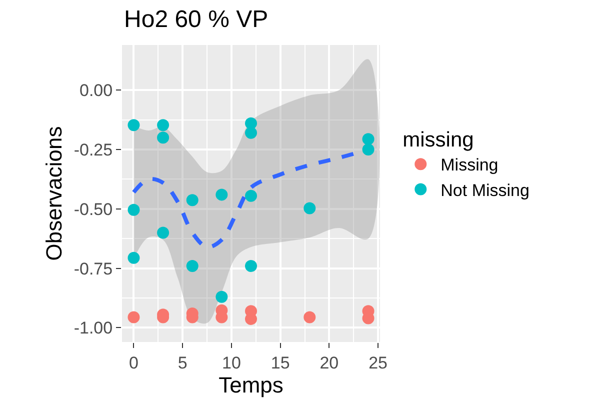  What do you see at coordinates (280, 362) in the screenshot?
I see `x-tick-label: 15` at bounding box center [280, 362].